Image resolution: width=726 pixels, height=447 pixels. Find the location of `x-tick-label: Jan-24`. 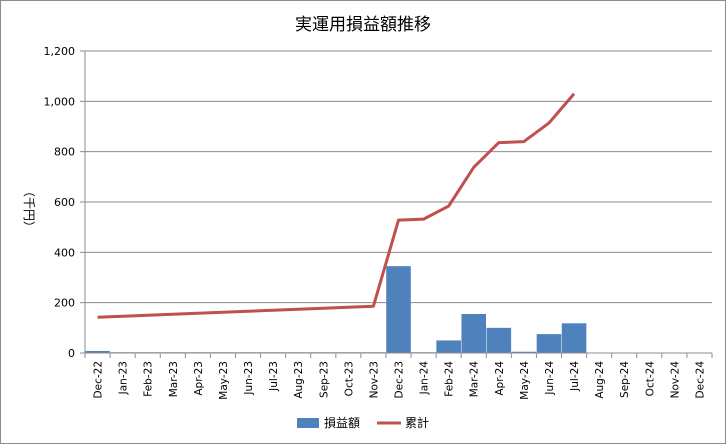

x-tick-label: Jan-24 is located at coordinates (425, 378).